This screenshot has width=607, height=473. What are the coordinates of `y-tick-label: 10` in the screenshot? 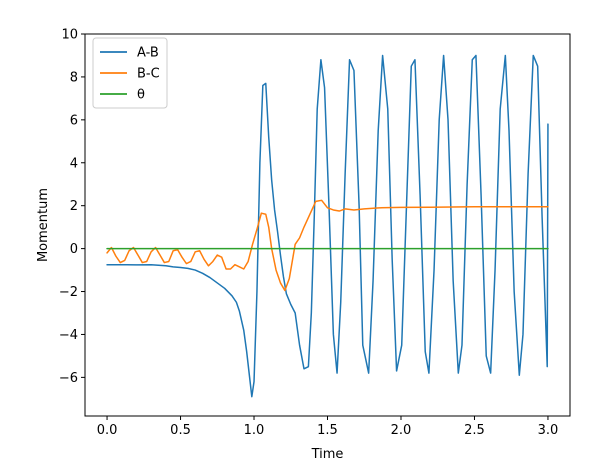 It's located at (69, 35).